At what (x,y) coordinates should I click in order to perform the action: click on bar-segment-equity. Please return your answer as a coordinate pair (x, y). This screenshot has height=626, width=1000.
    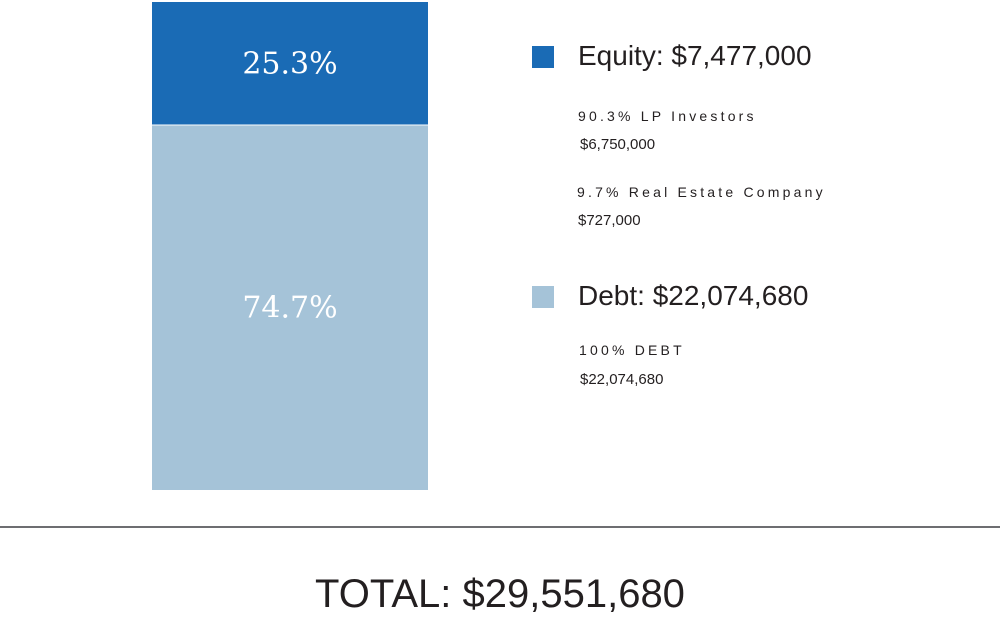
    Looking at the image, I should click on (290, 64).